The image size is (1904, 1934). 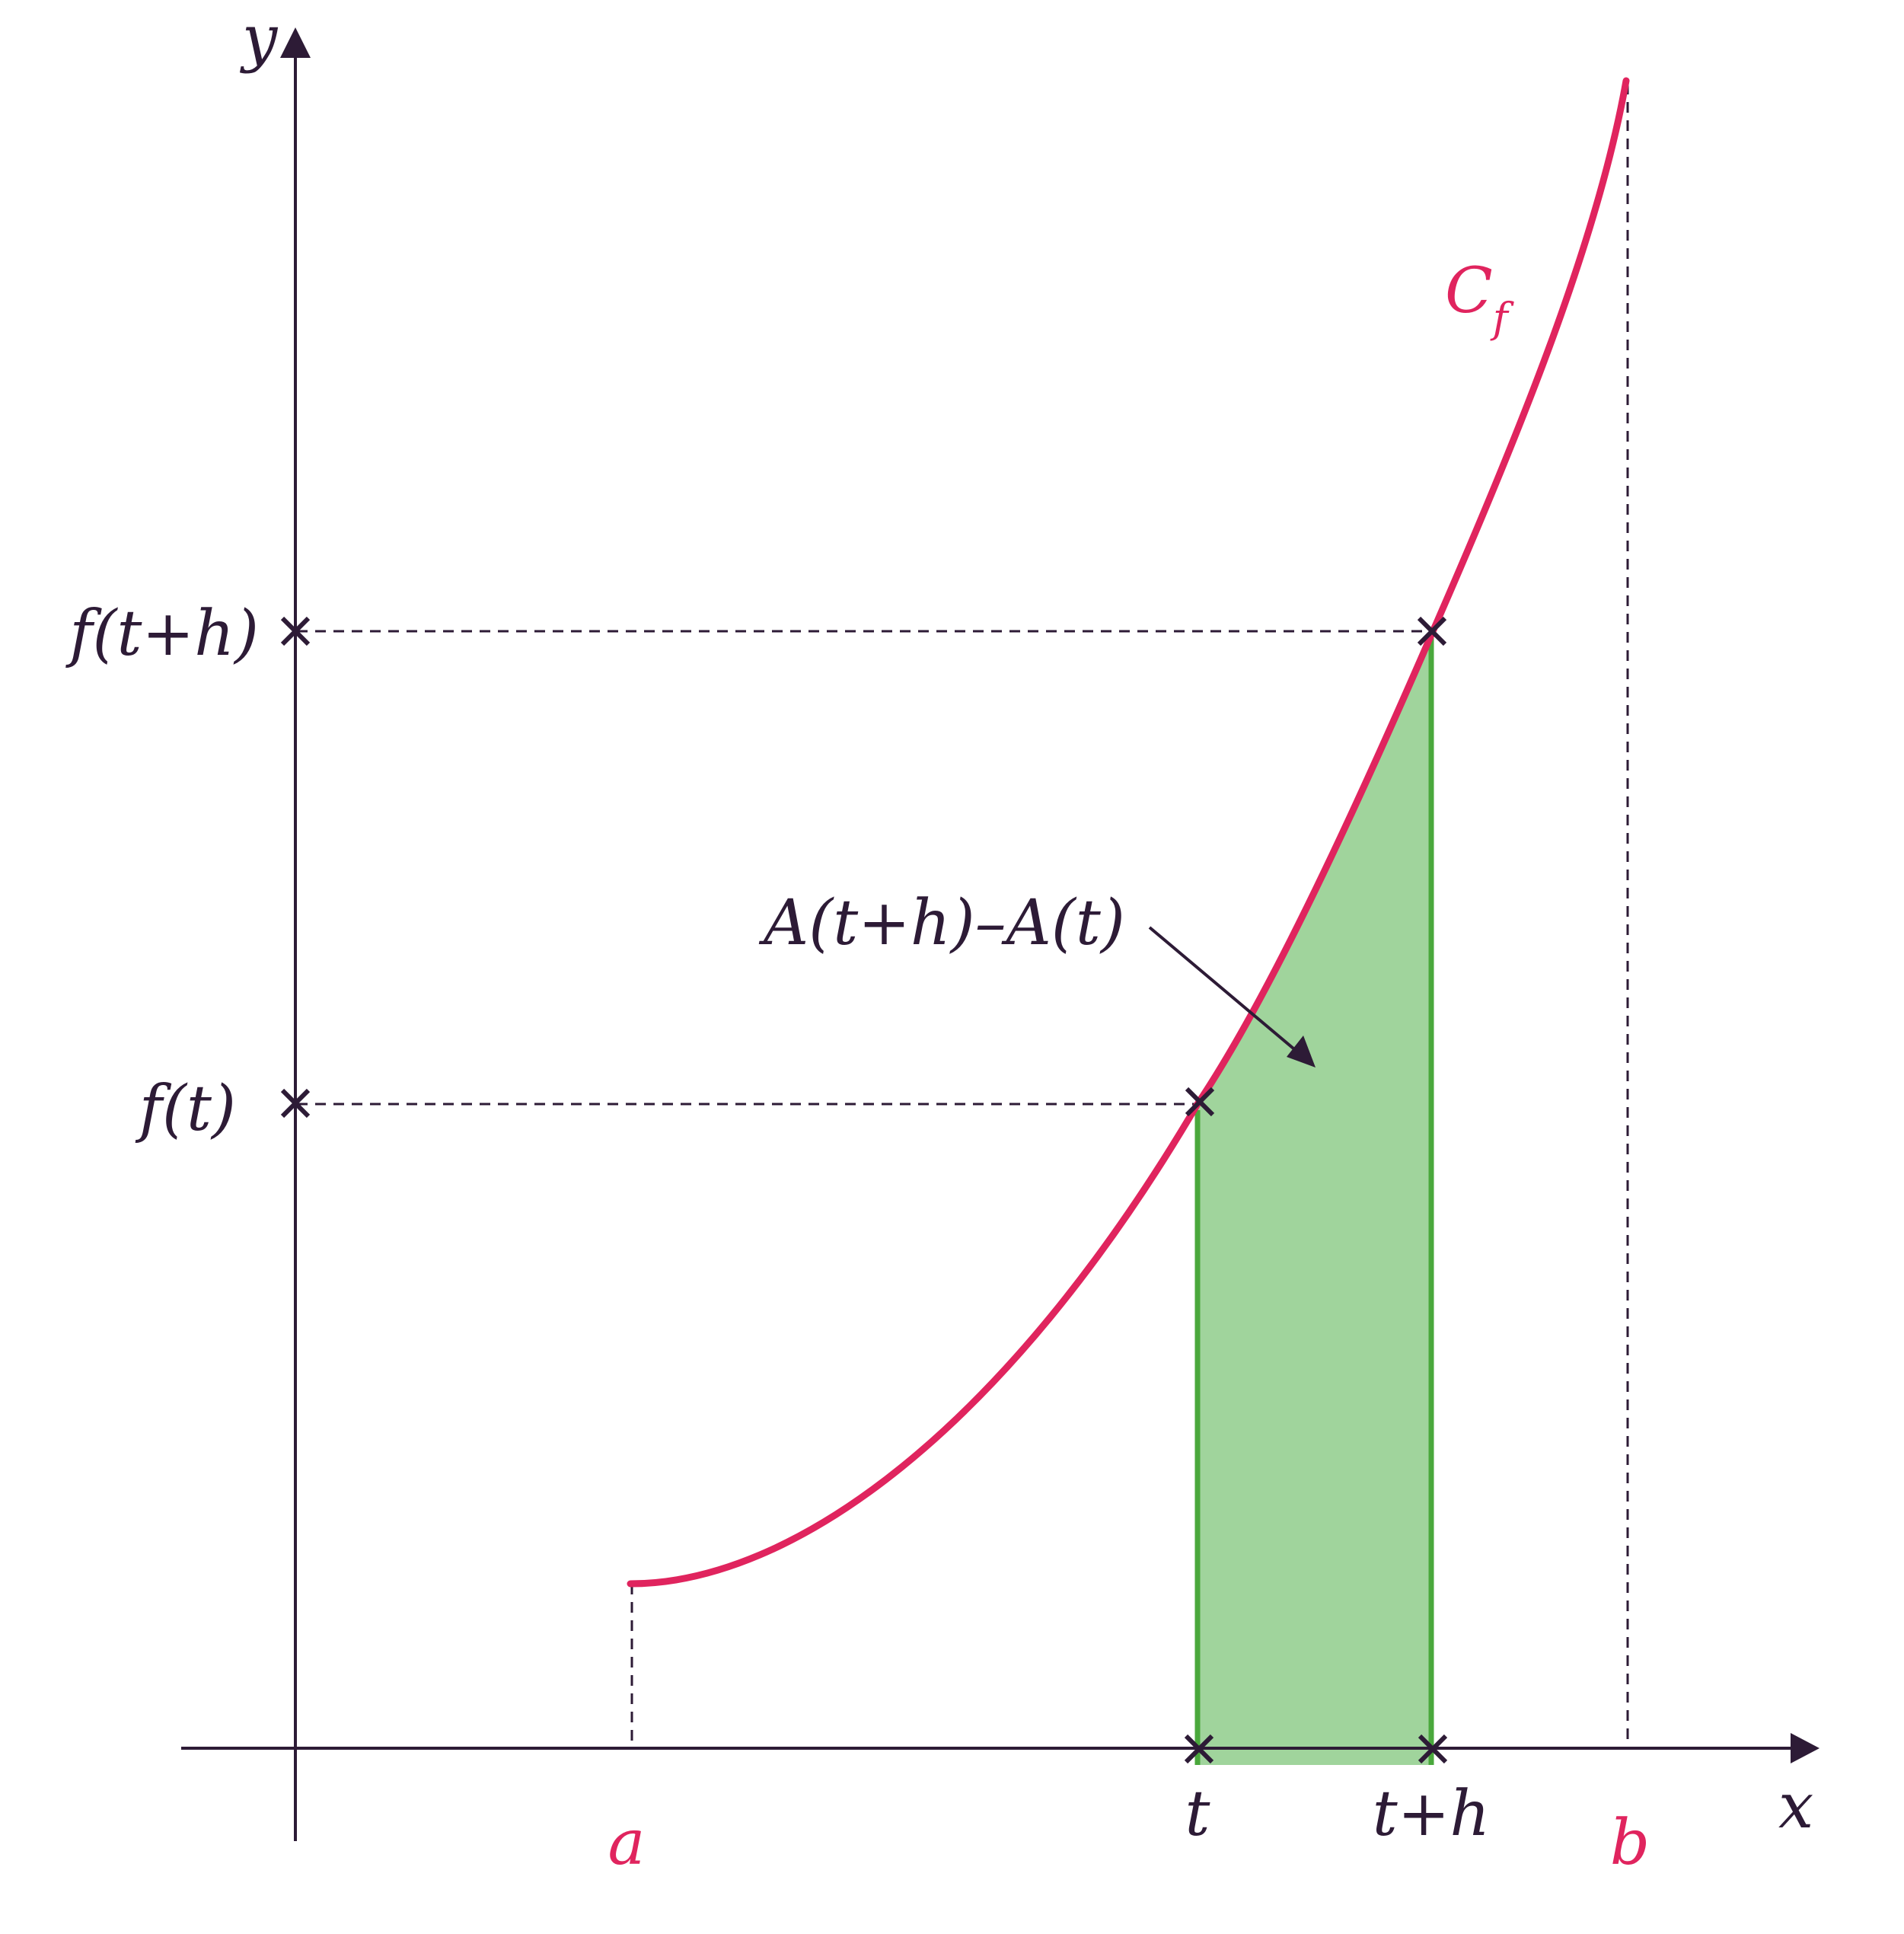 I want to click on y-axis-arrow, so click(x=295, y=42).